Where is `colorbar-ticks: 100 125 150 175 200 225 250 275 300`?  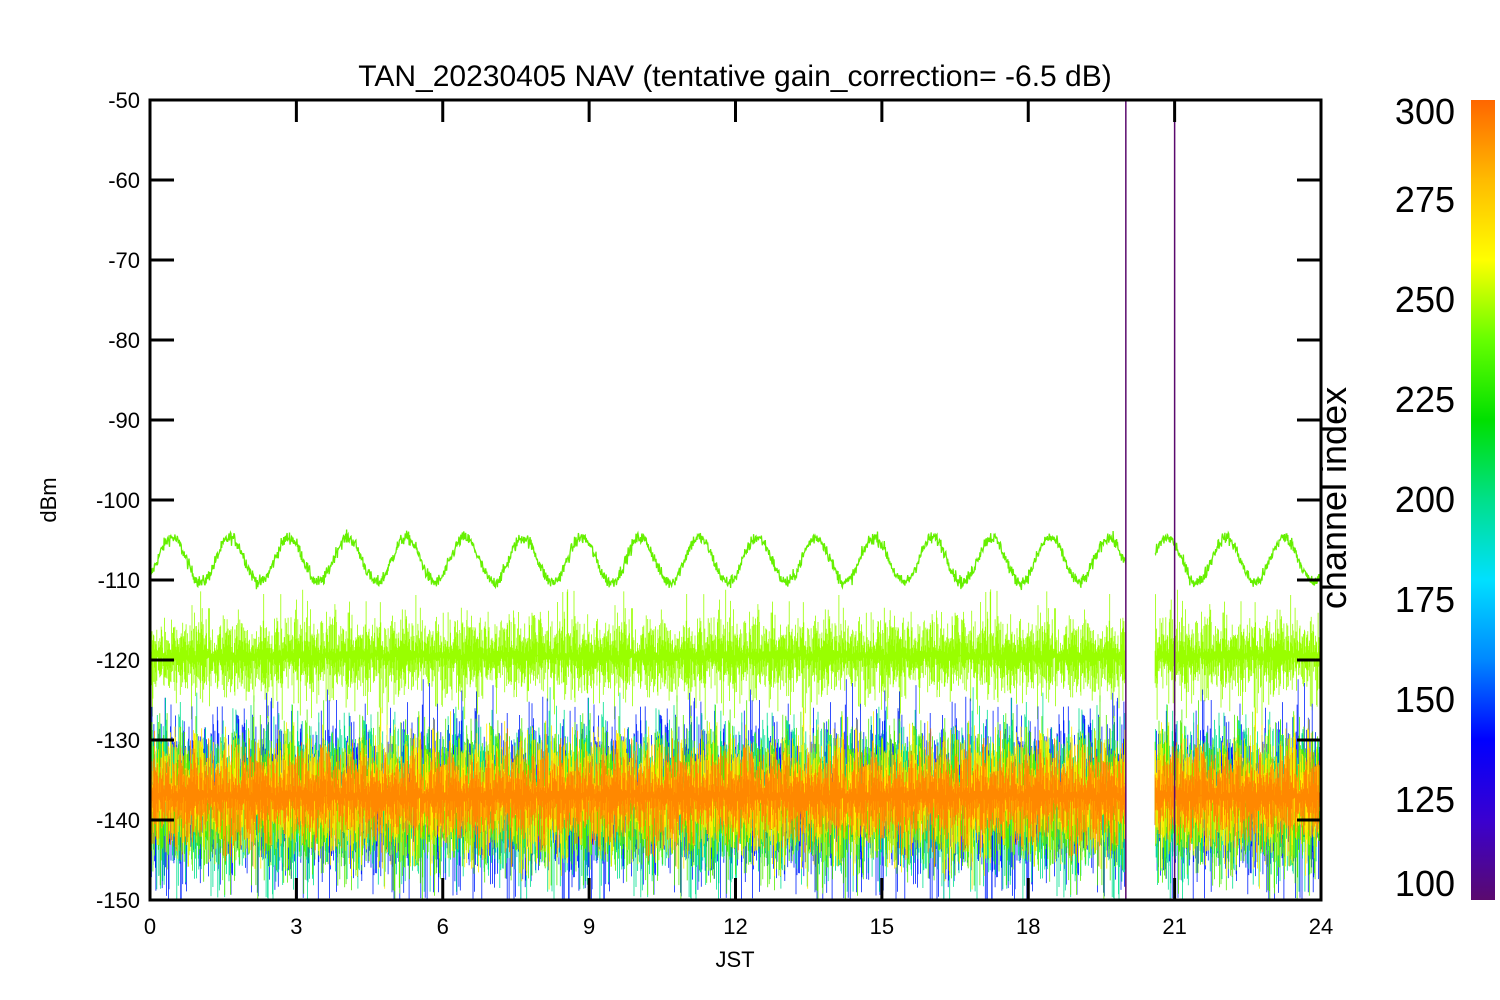
colorbar-ticks: 100 125 150 175 200 225 250 275 300 is located at coordinates (1425, 497).